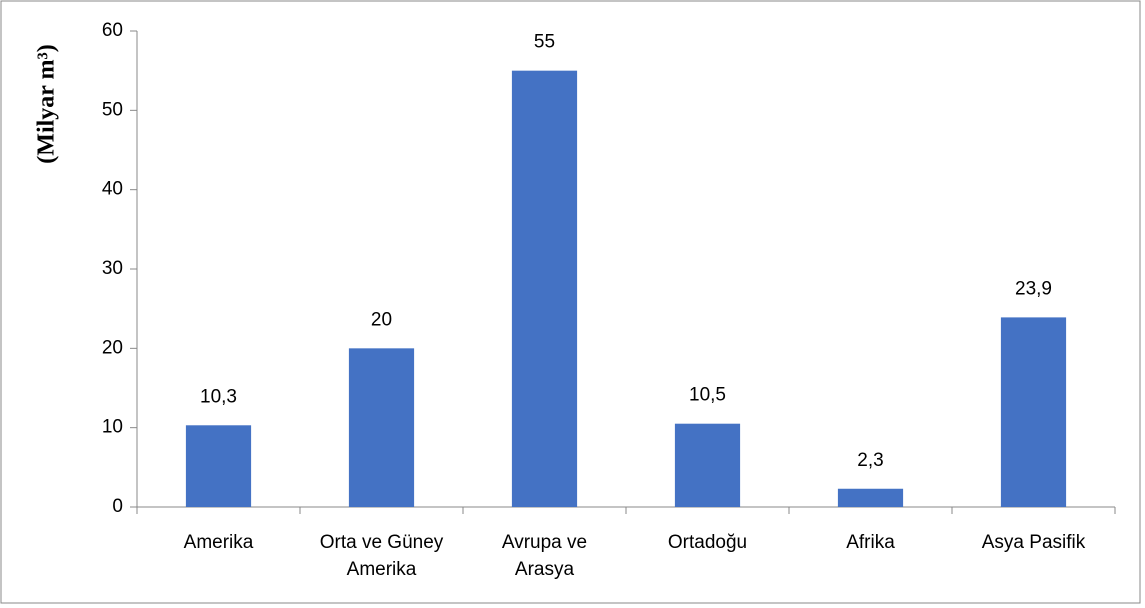 This screenshot has width=1145, height=608. I want to click on y-tick-label: 60, so click(112, 30).